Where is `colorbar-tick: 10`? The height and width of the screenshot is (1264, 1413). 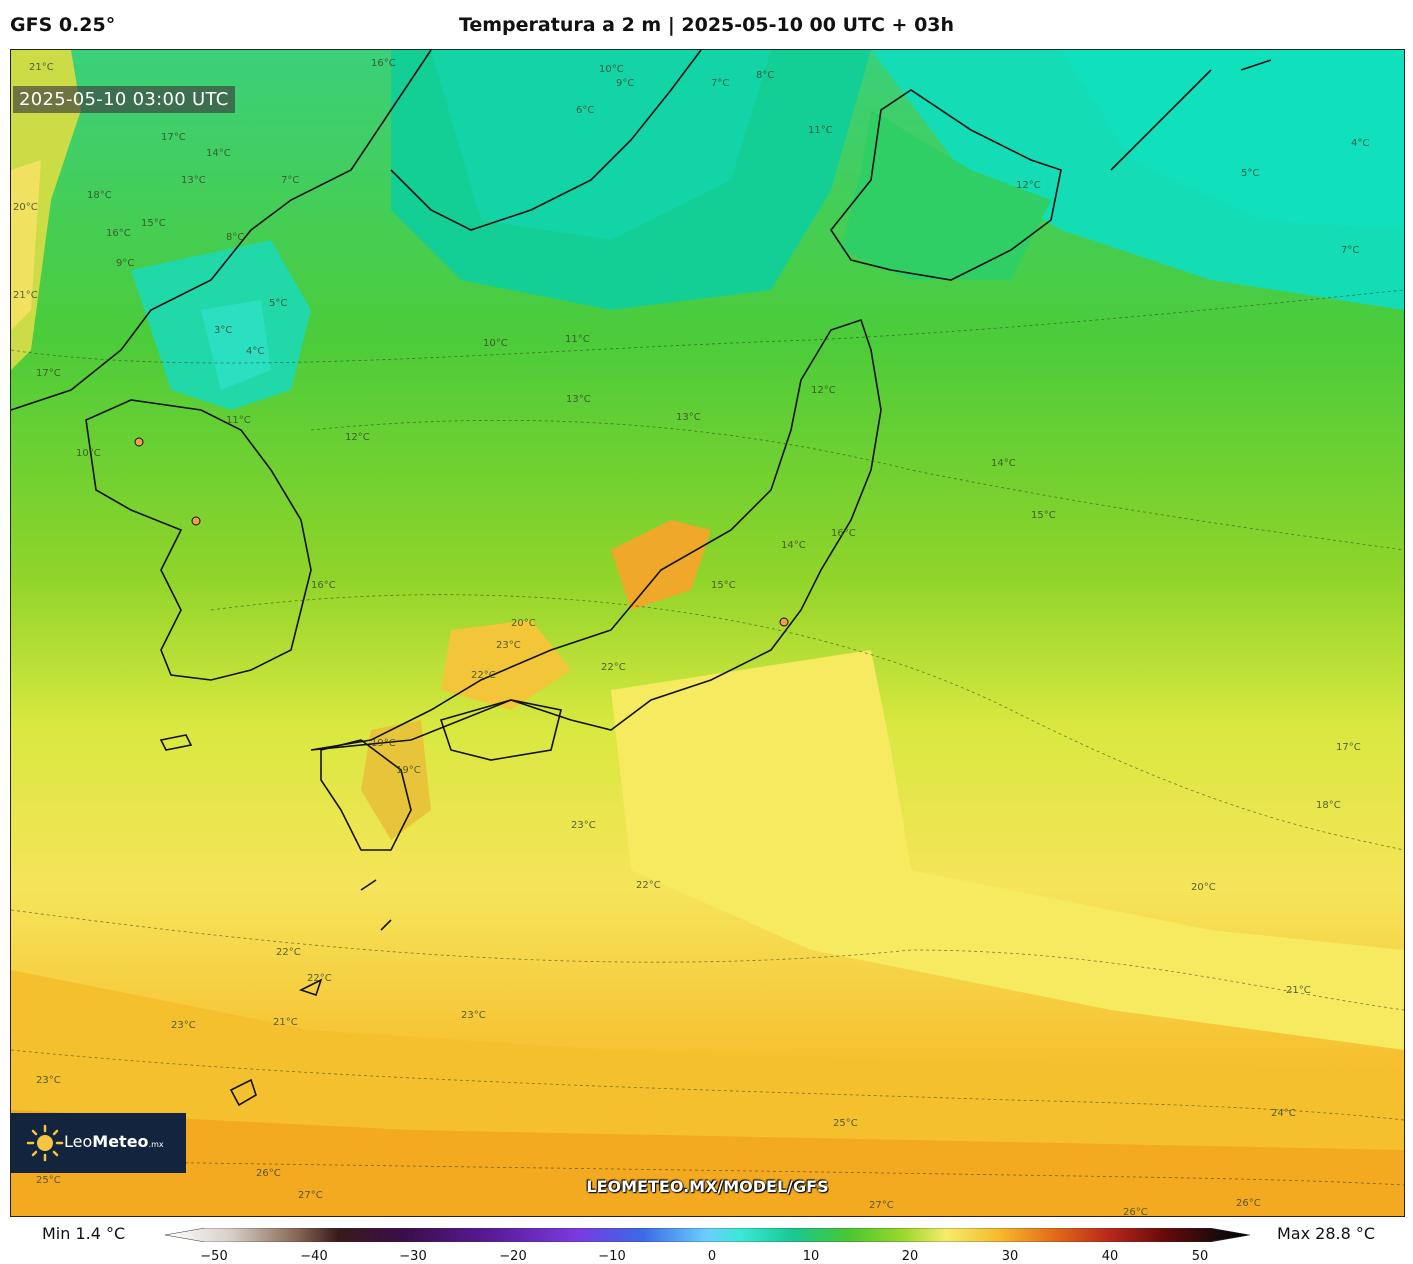 colorbar-tick: 10 is located at coordinates (811, 1256).